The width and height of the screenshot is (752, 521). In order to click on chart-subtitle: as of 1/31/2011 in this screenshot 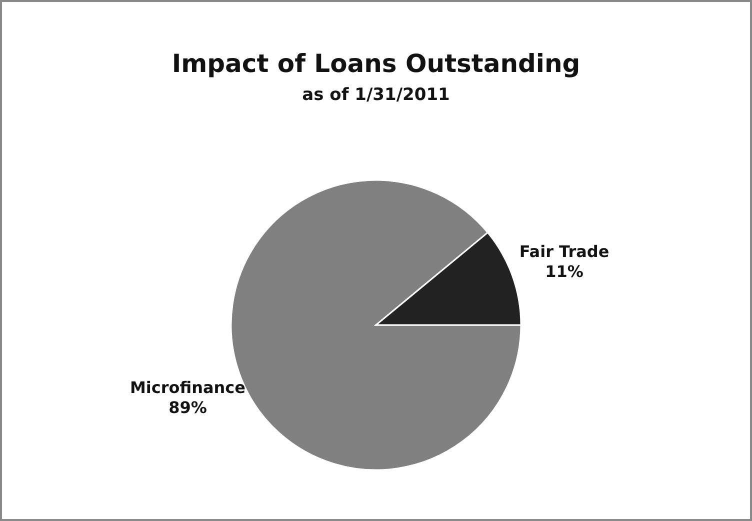, I will do `click(376, 95)`.